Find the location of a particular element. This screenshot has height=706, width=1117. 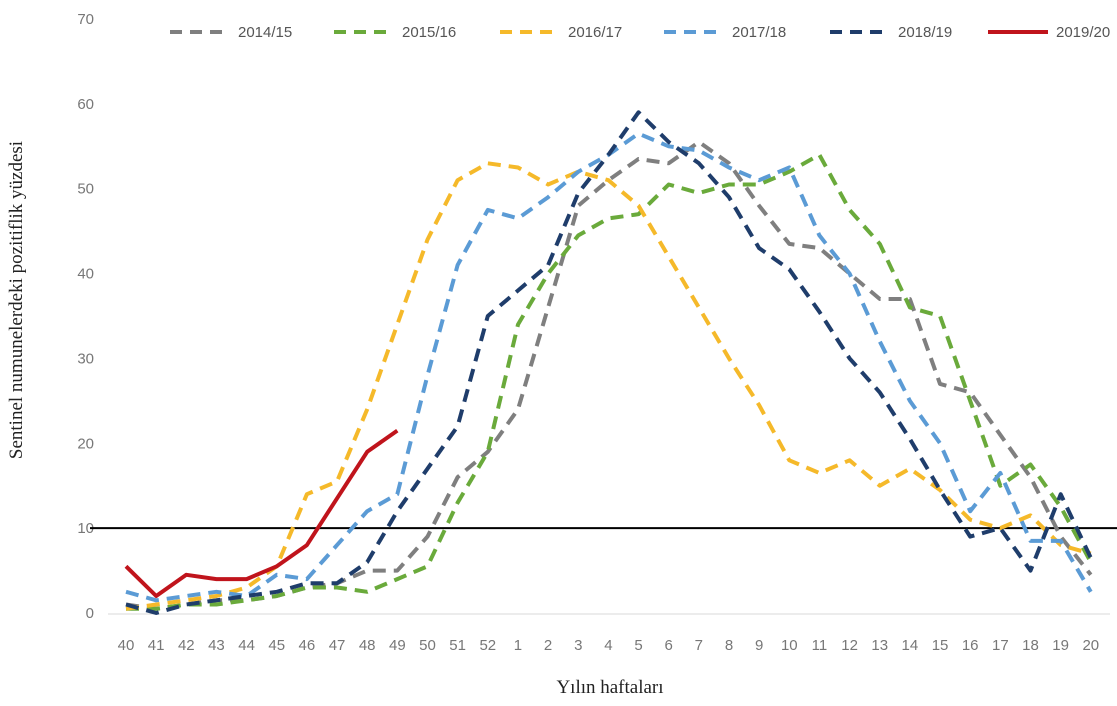

x-axis-title: Yılın haftaları is located at coordinates (609, 687).